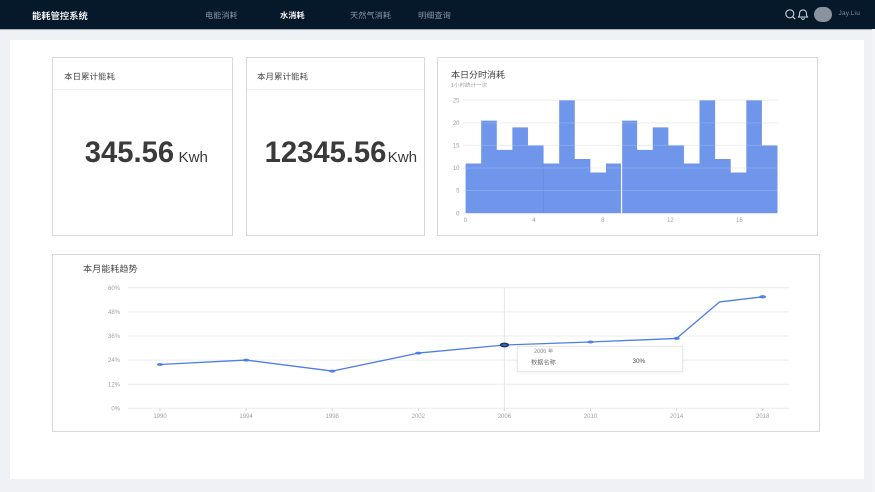 This screenshot has height=492, width=875. Describe the element at coordinates (505, 417) in the screenshot. I see `svg-text: 2006` at that location.